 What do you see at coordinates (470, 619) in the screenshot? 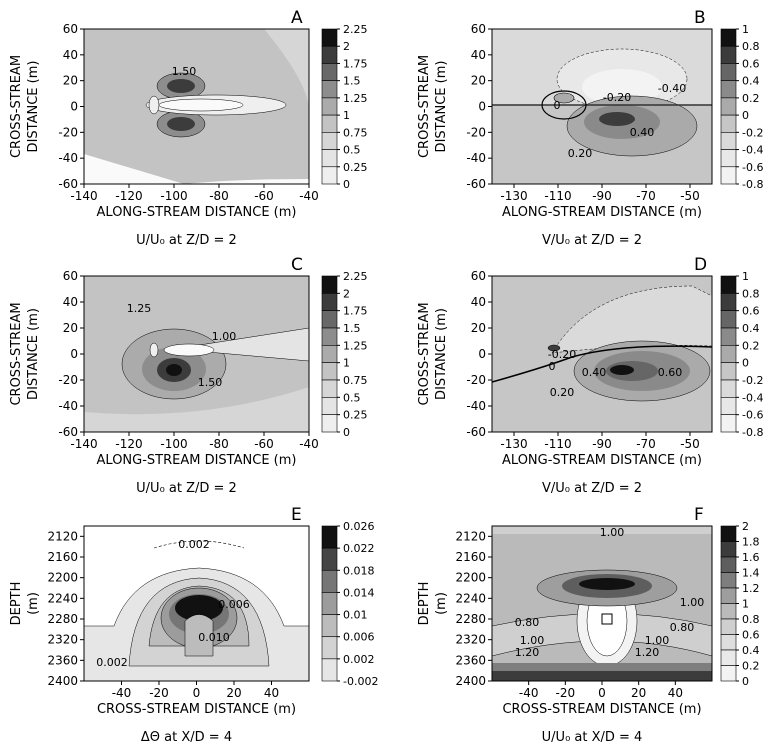
I see `y-tick-label: 2280` at bounding box center [470, 619].